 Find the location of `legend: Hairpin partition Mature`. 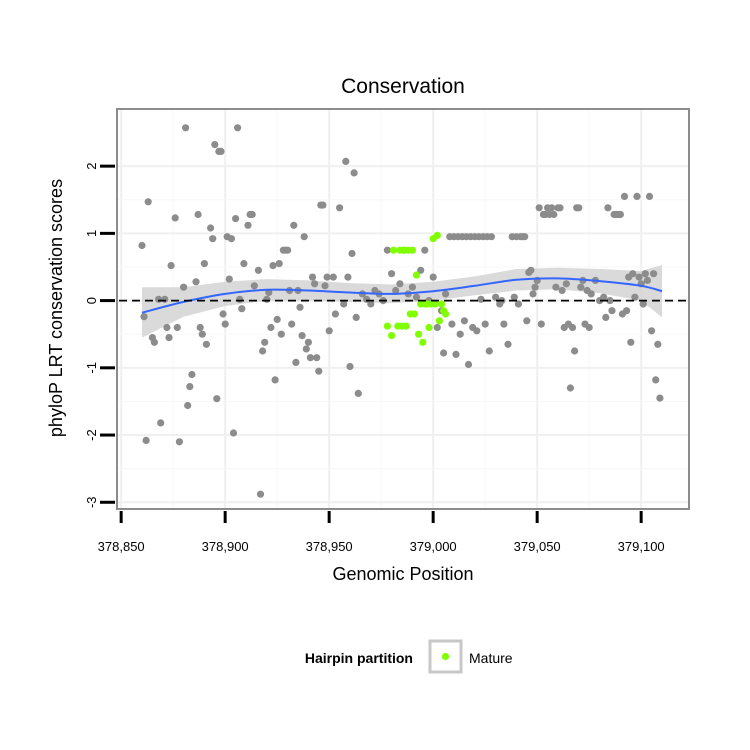

legend: Hairpin partition Mature is located at coordinates (409, 656).